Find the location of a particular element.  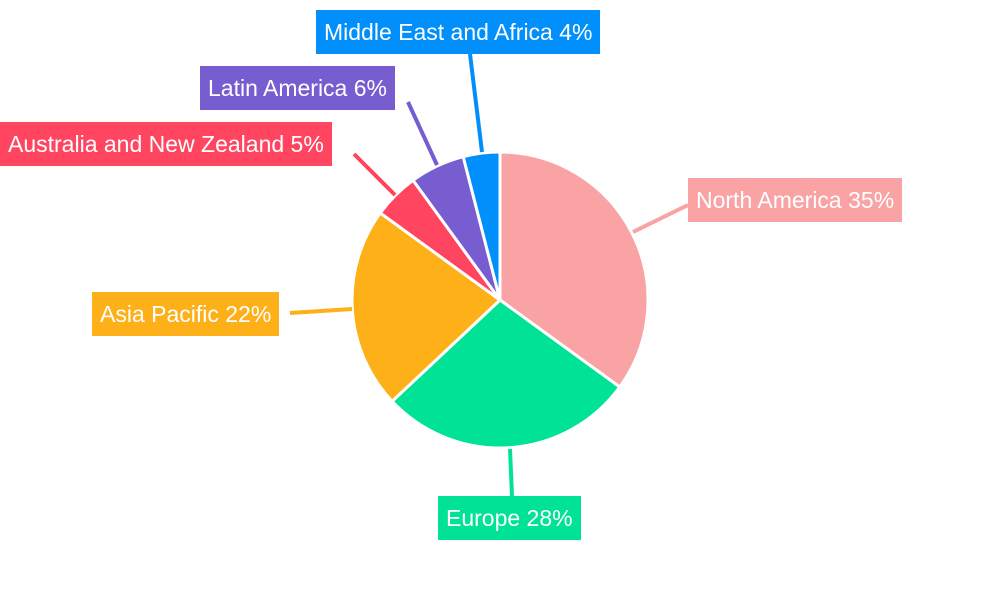

pie-slice-north-america is located at coordinates (574, 270).